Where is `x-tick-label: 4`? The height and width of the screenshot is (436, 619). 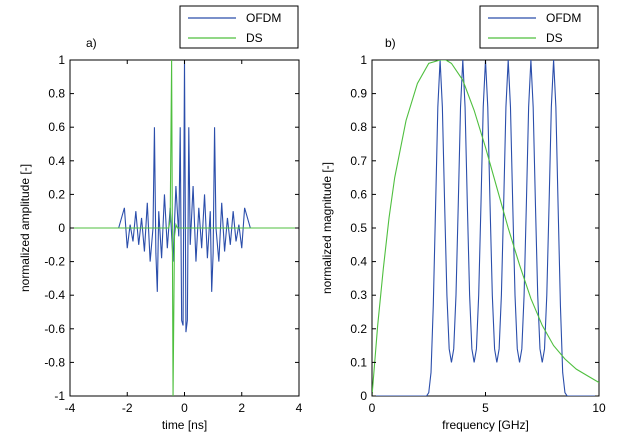 x-tick-label: 4 is located at coordinates (299, 408).